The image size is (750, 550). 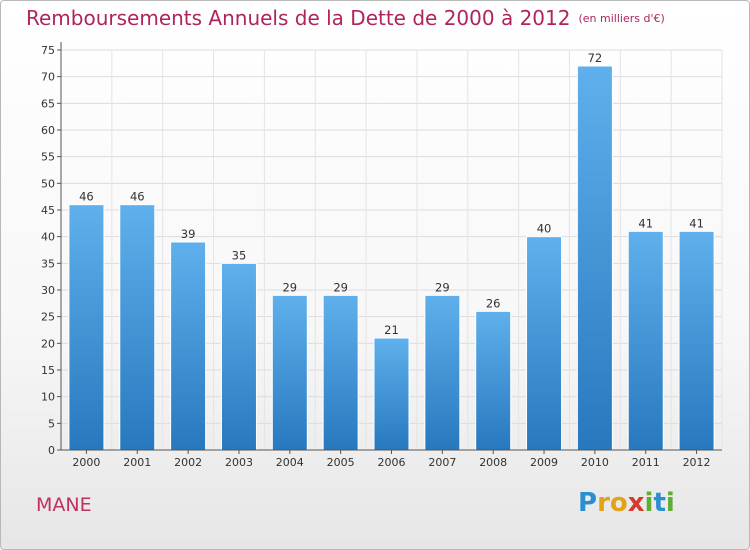 I want to click on y-tick-label: 75, so click(x=48, y=50).